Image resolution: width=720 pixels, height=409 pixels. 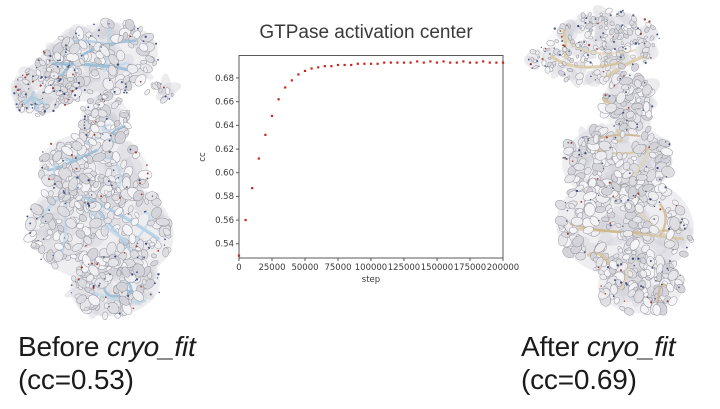 I want to click on caption-after: After cryo_fit (cc=0.69), so click(x=598, y=363).